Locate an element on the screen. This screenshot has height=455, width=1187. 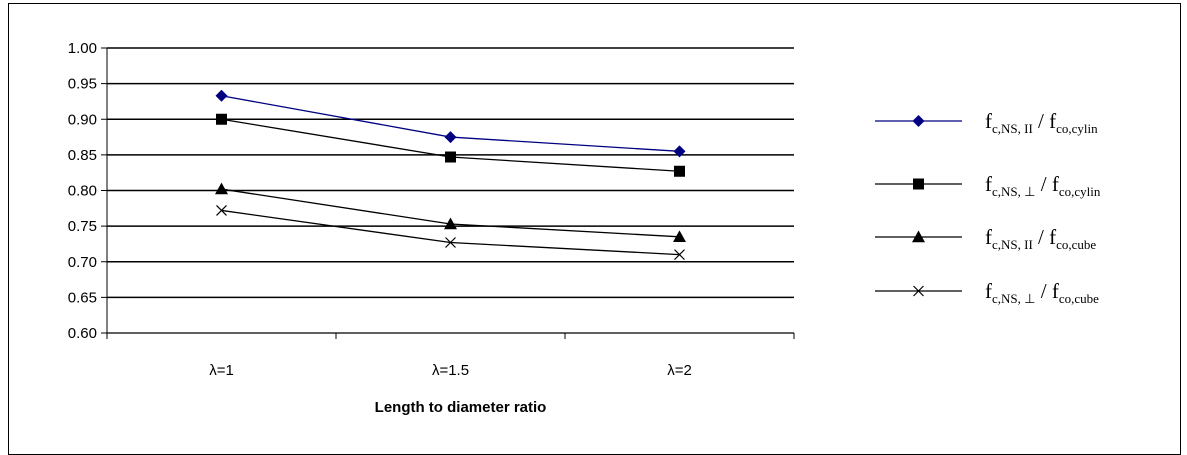
y-tick-label: 0.80 is located at coordinates (82, 191).